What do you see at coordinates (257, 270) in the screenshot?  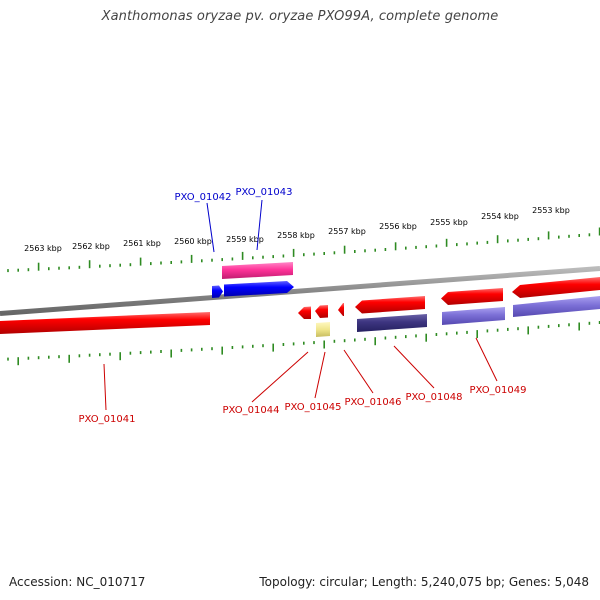 I see `feature-pink` at bounding box center [257, 270].